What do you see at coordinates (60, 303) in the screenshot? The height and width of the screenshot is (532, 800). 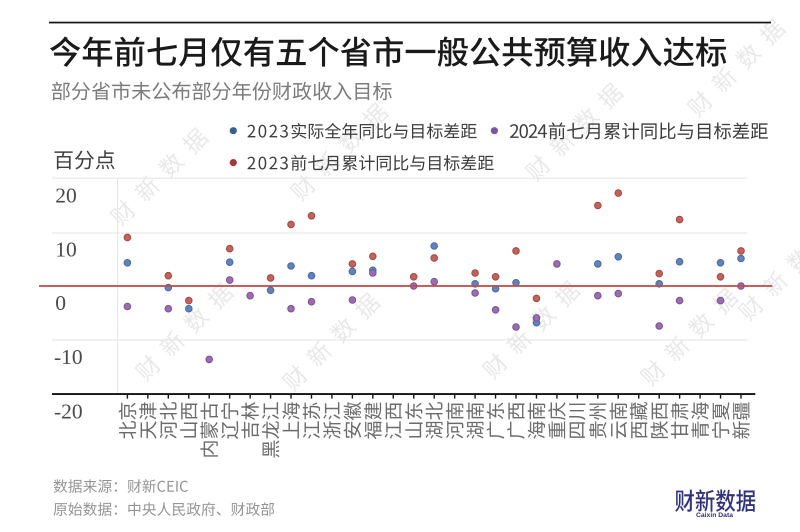 I see `svg-text: 0` at bounding box center [60, 303].